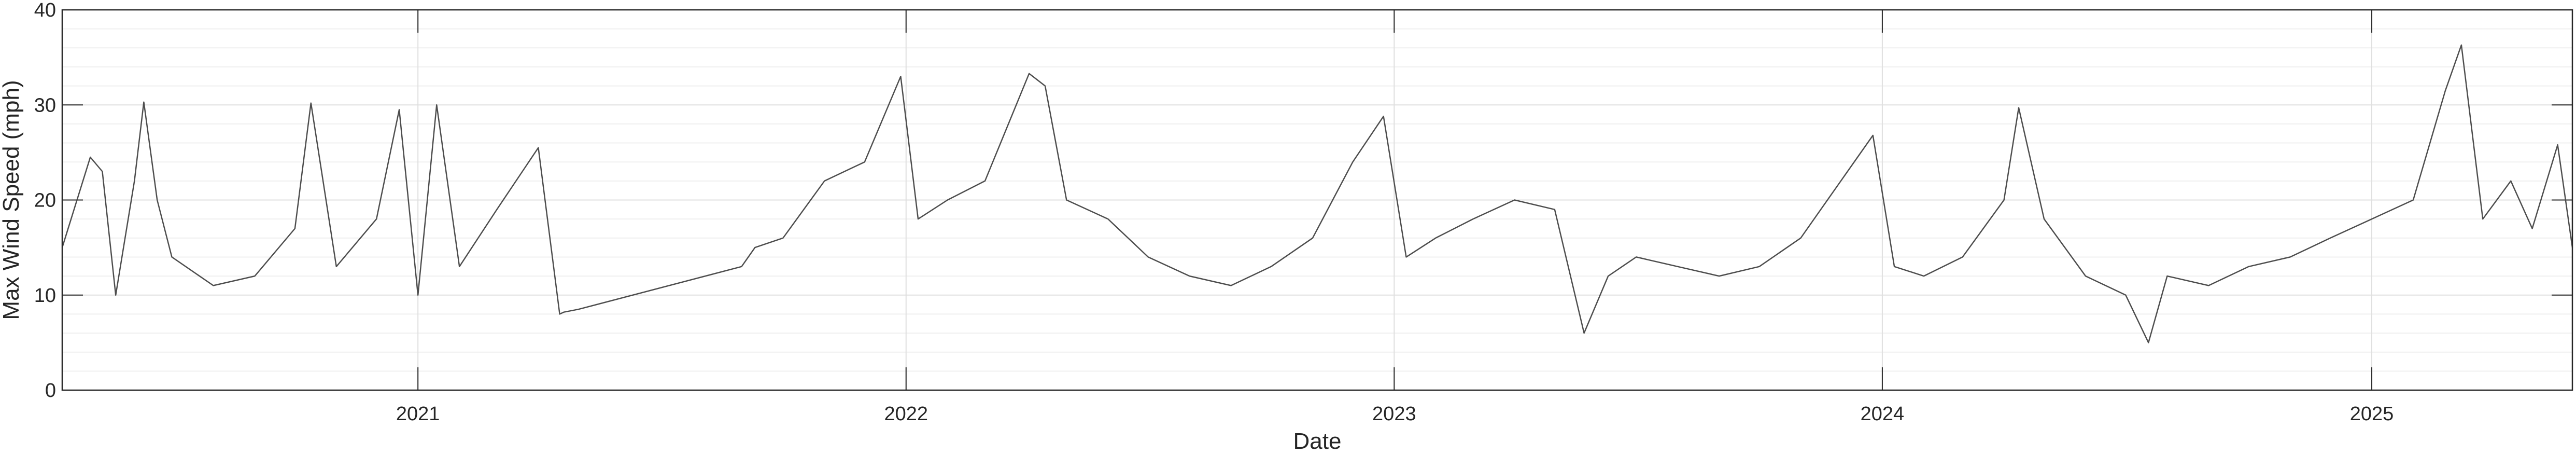 Image resolution: width=2576 pixels, height=455 pixels. What do you see at coordinates (50, 391) in the screenshot?
I see `y-tick-label: 0` at bounding box center [50, 391].